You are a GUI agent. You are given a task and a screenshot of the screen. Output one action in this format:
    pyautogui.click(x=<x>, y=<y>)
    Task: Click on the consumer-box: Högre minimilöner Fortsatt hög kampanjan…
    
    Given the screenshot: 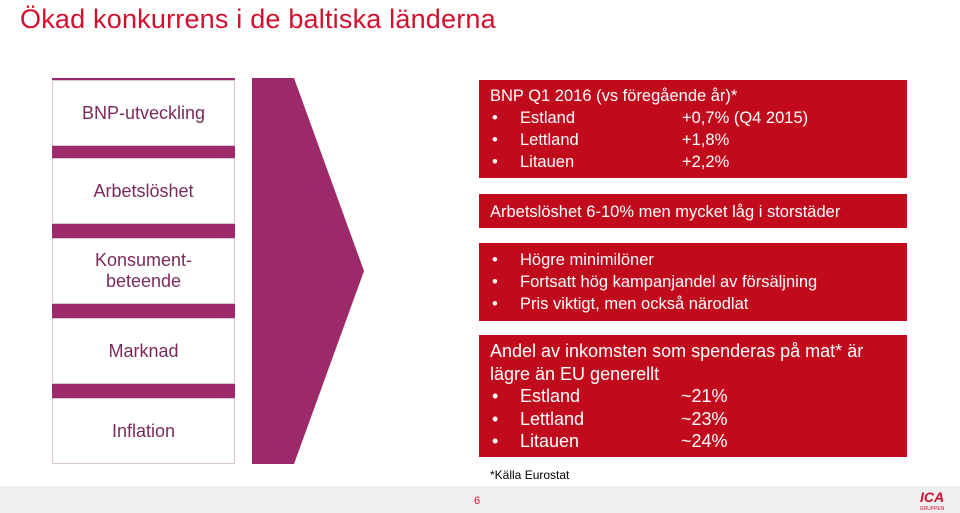 What is the action you would take?
    pyautogui.click(x=693, y=282)
    